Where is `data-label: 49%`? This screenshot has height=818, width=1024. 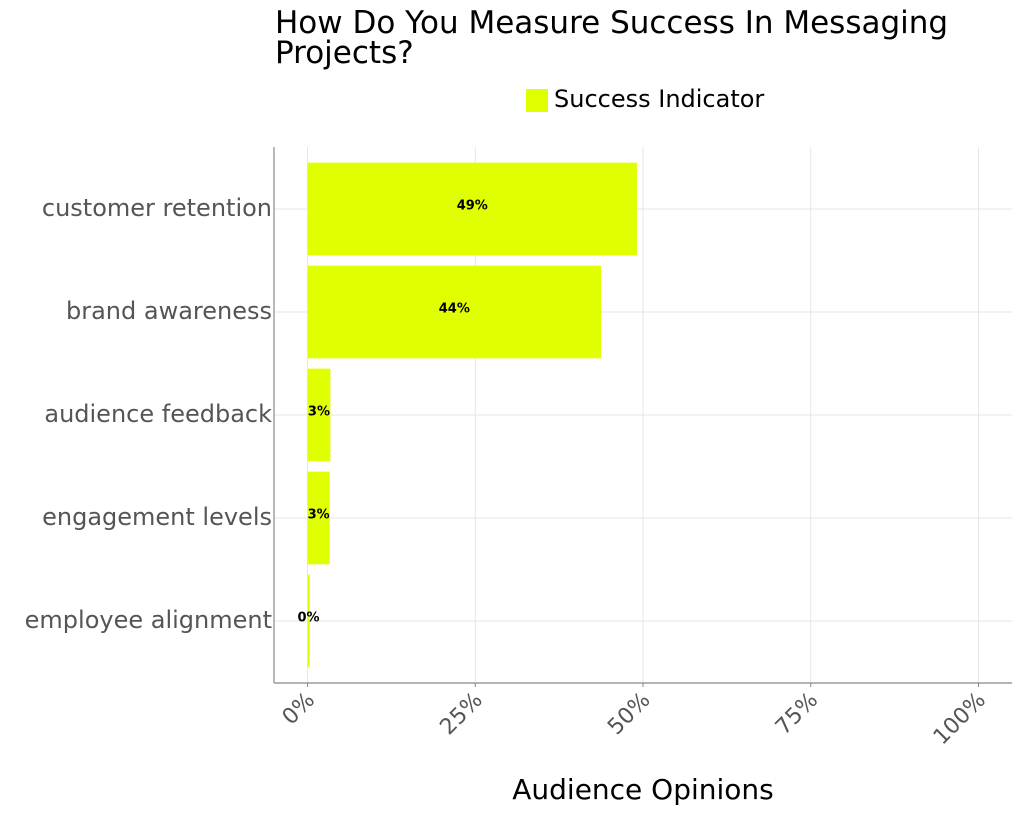
data-label: 49% is located at coordinates (472, 206).